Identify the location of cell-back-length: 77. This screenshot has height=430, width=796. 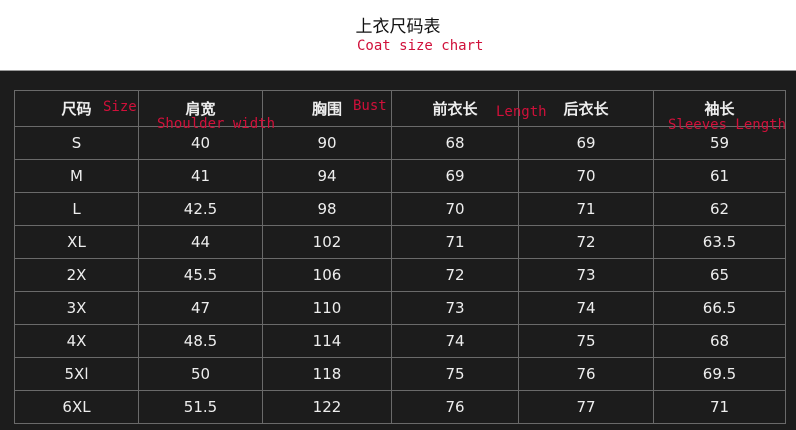
(586, 407).